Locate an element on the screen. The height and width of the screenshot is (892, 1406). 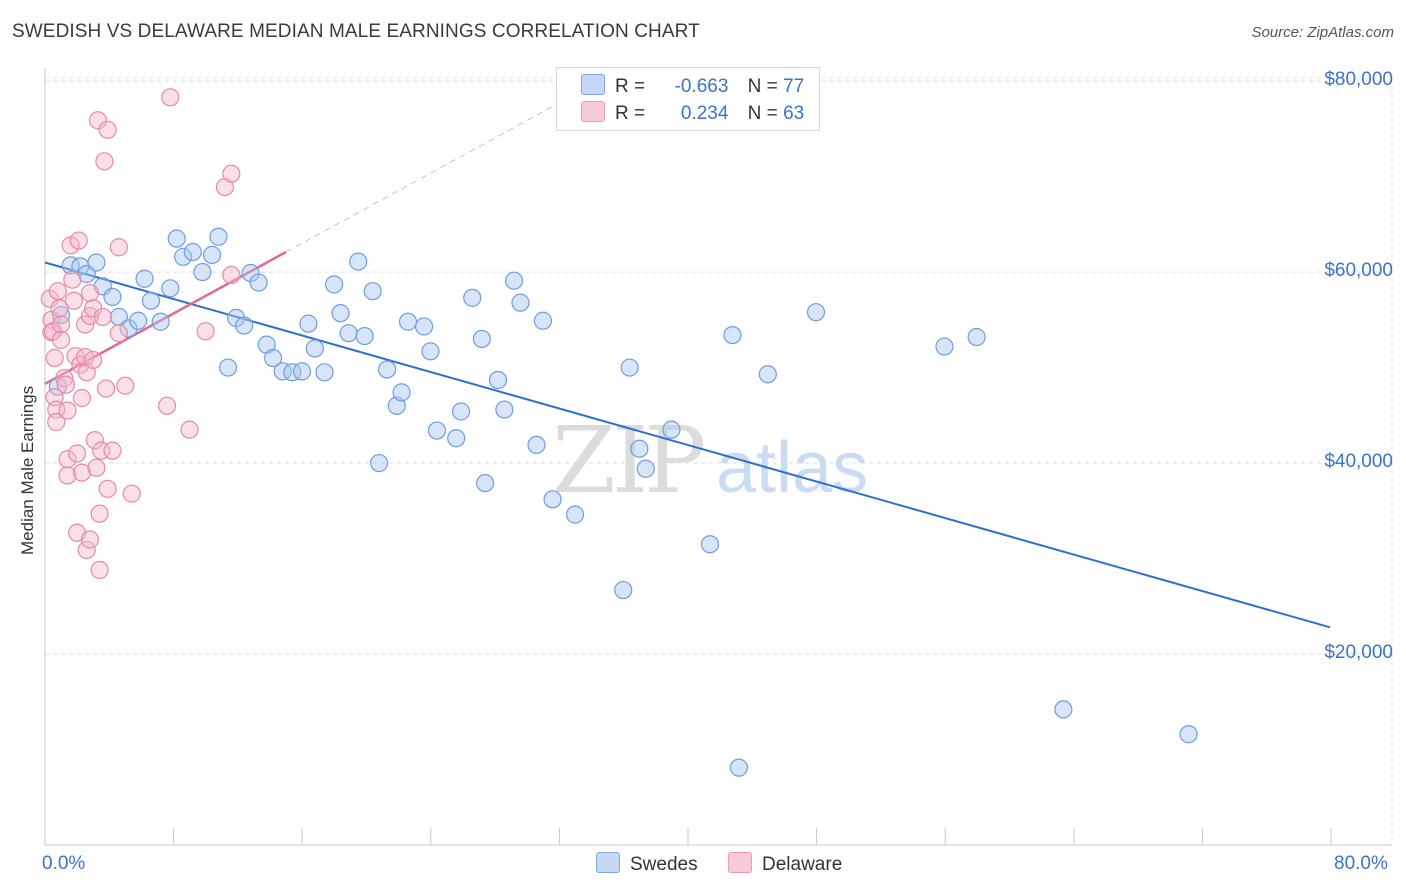
legend-r-value-swedes: -0.663 is located at coordinates (701, 86).